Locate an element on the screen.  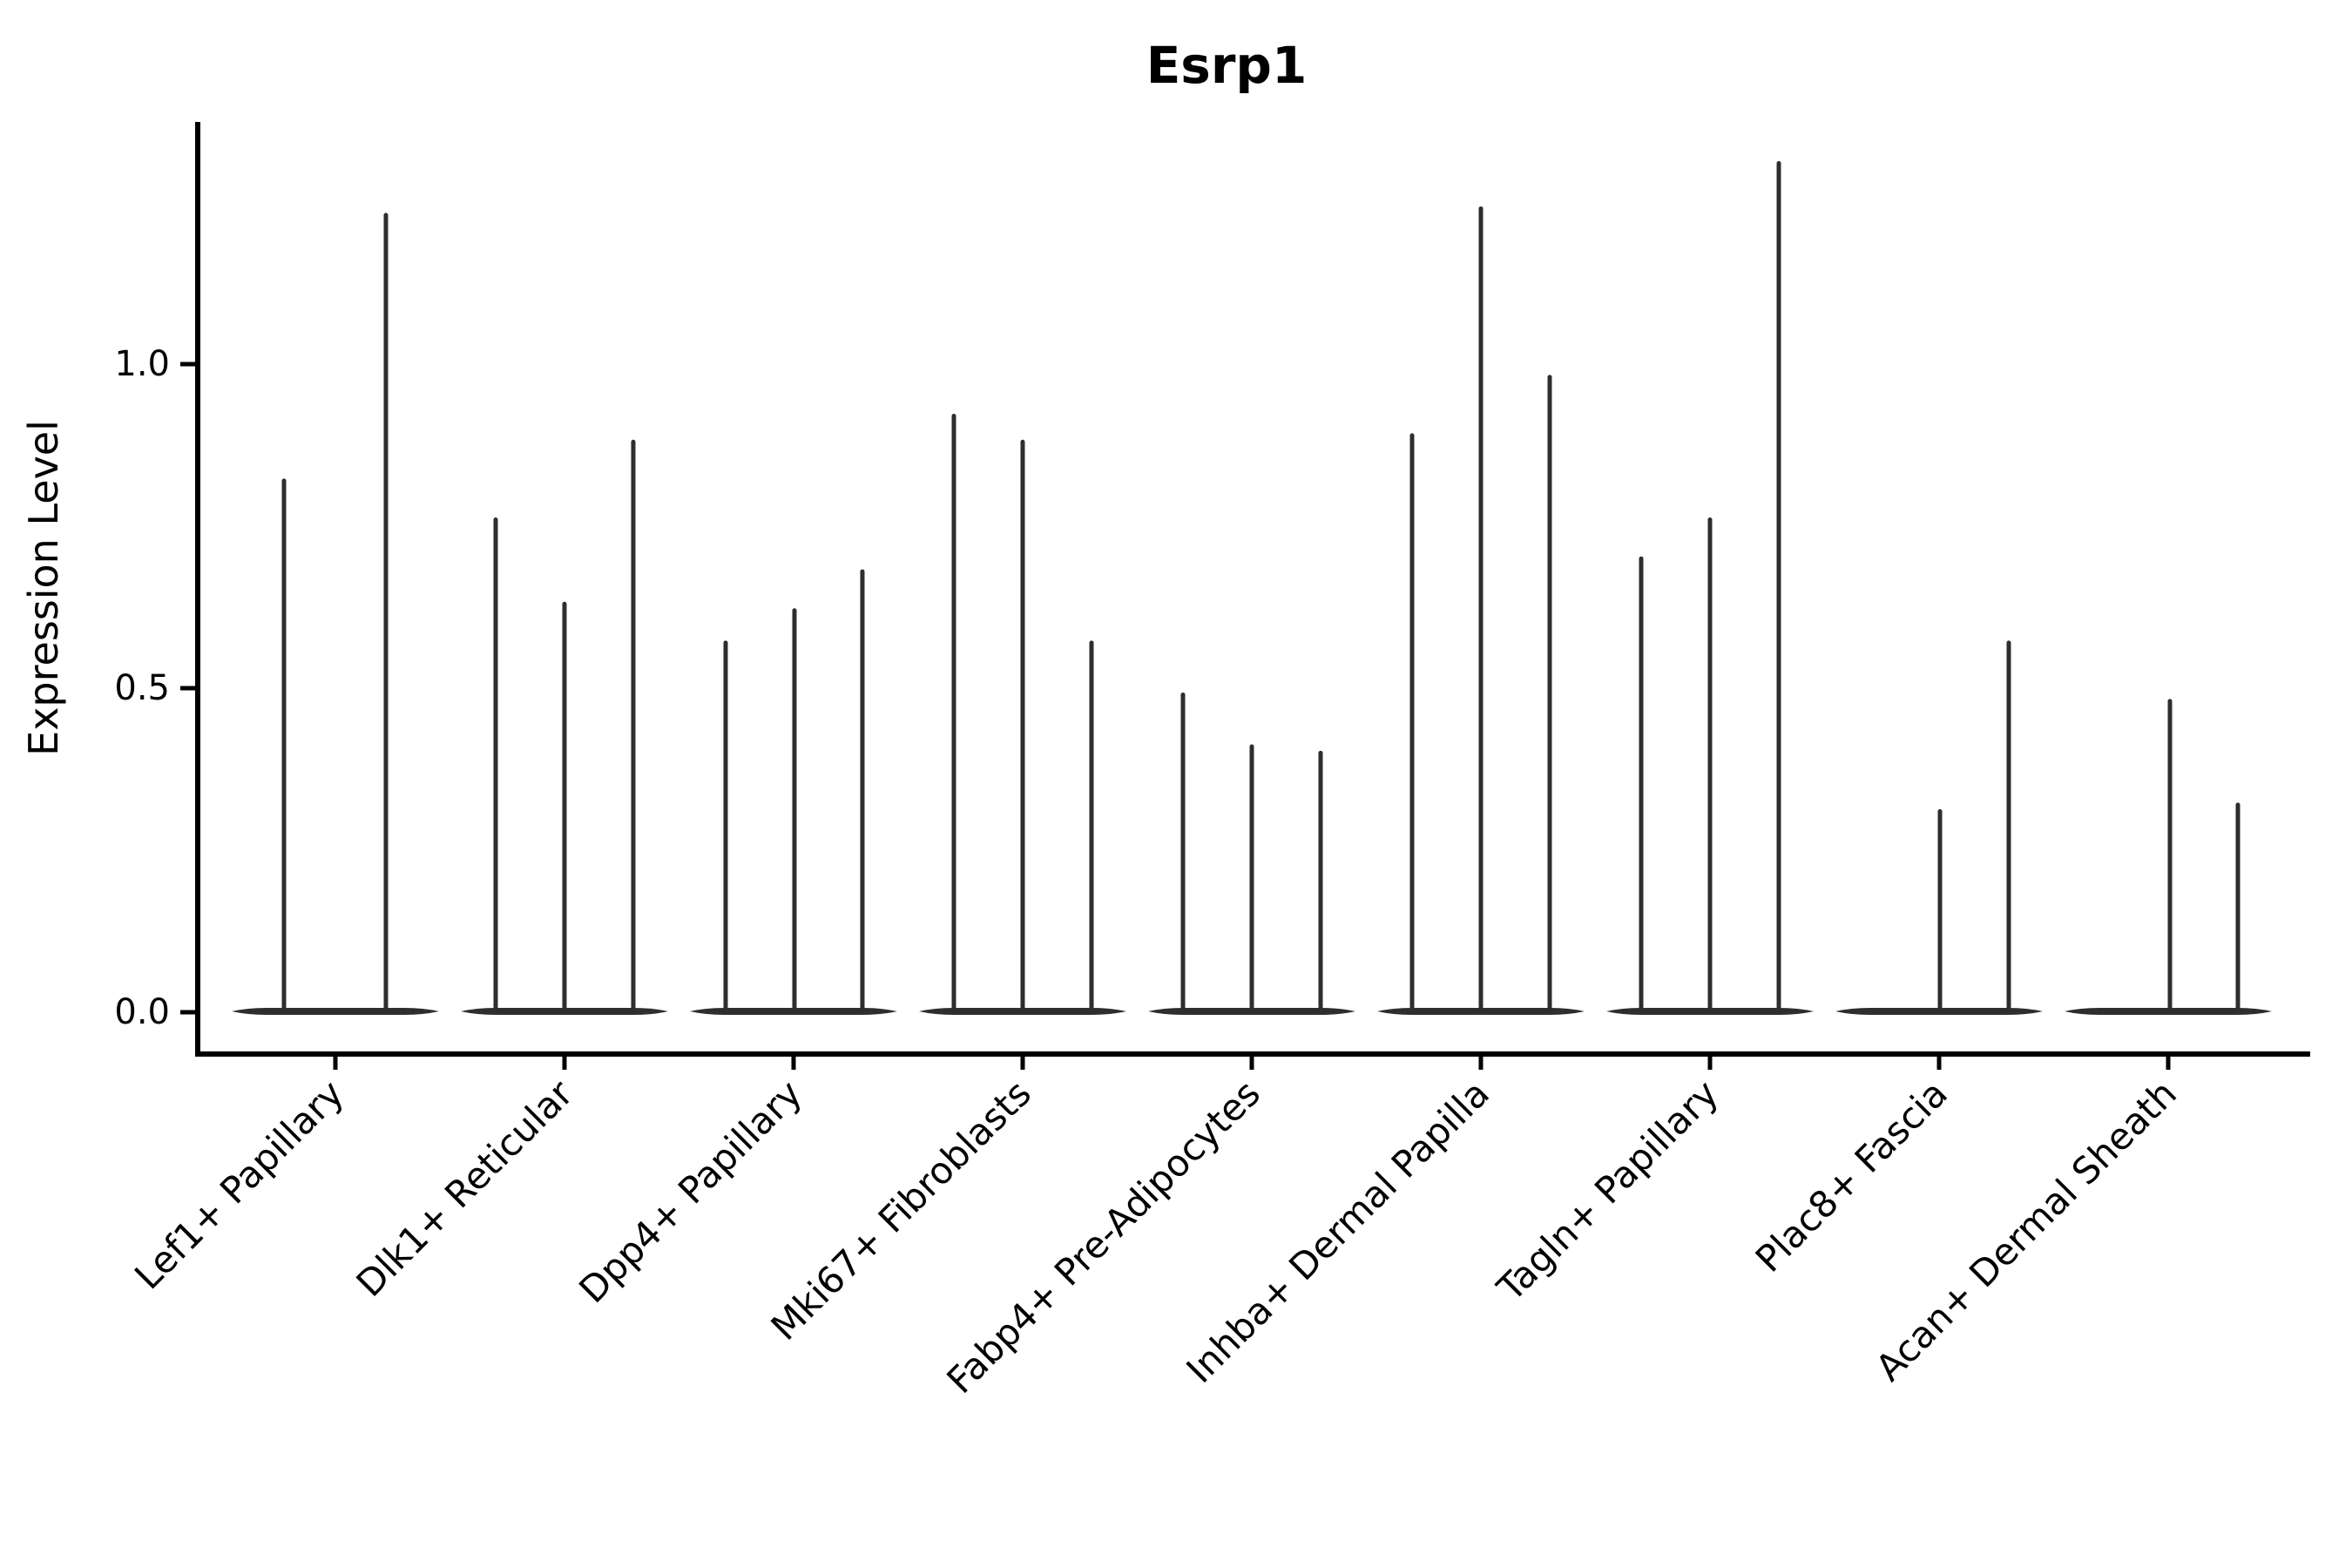
x-tick-label: Tagln+ Papillary is located at coordinates (1608, 1190).